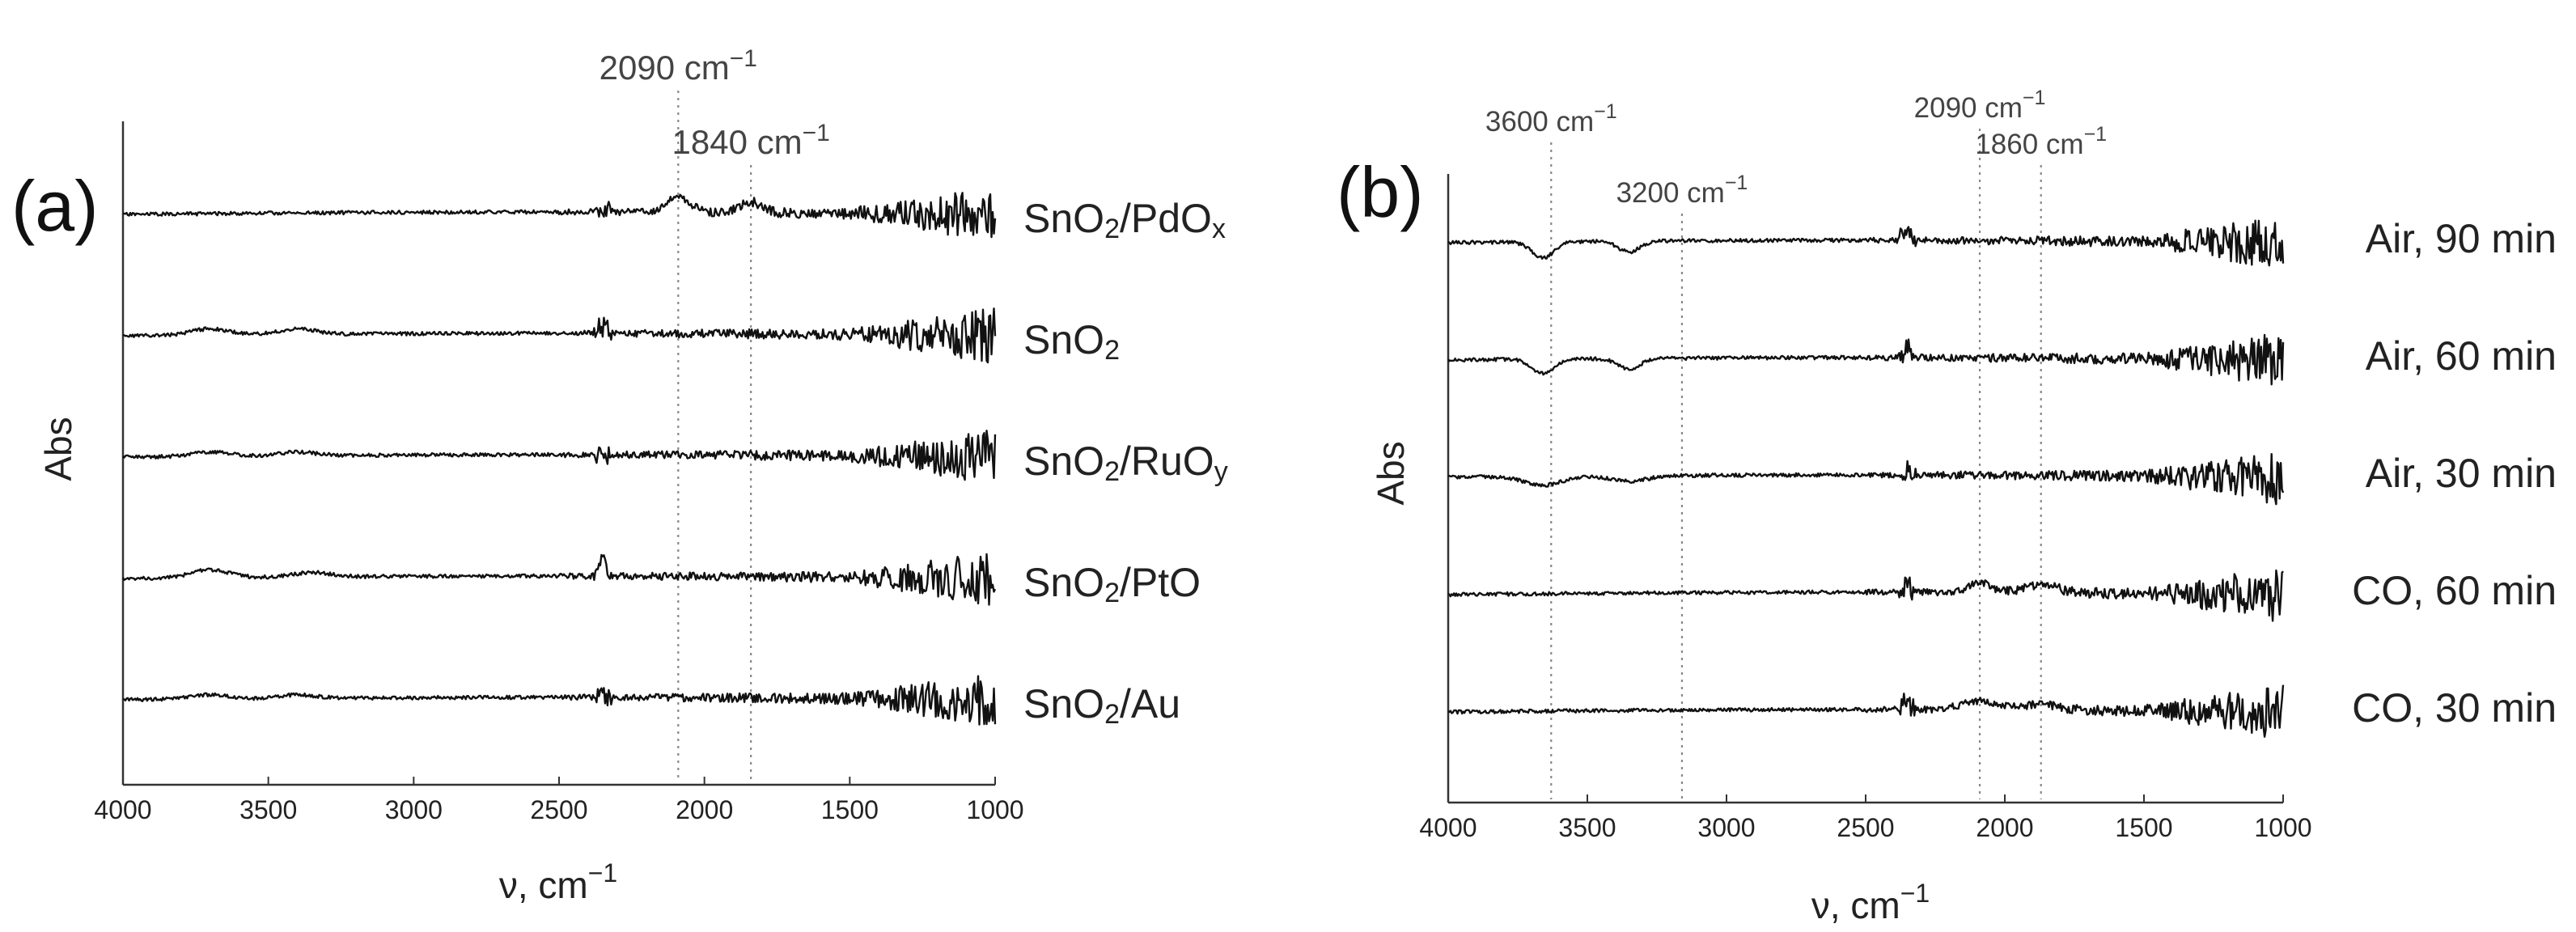 Image resolution: width=2576 pixels, height=932 pixels. What do you see at coordinates (1160, 583) in the screenshot?
I see `series-label-part: /PtO` at bounding box center [1160, 583].